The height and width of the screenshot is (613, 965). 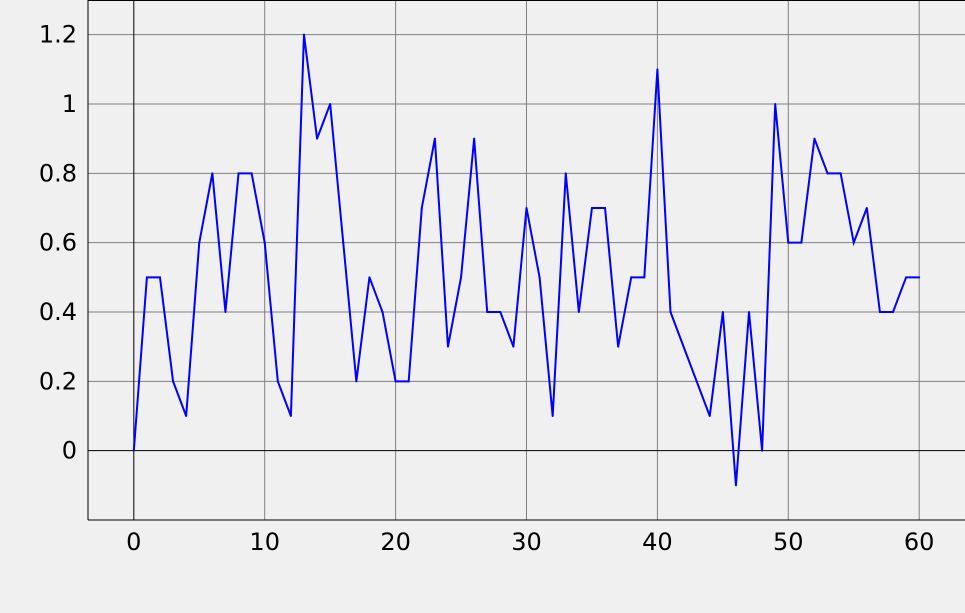 I want to click on x-tick-label: 0, so click(x=133, y=542).